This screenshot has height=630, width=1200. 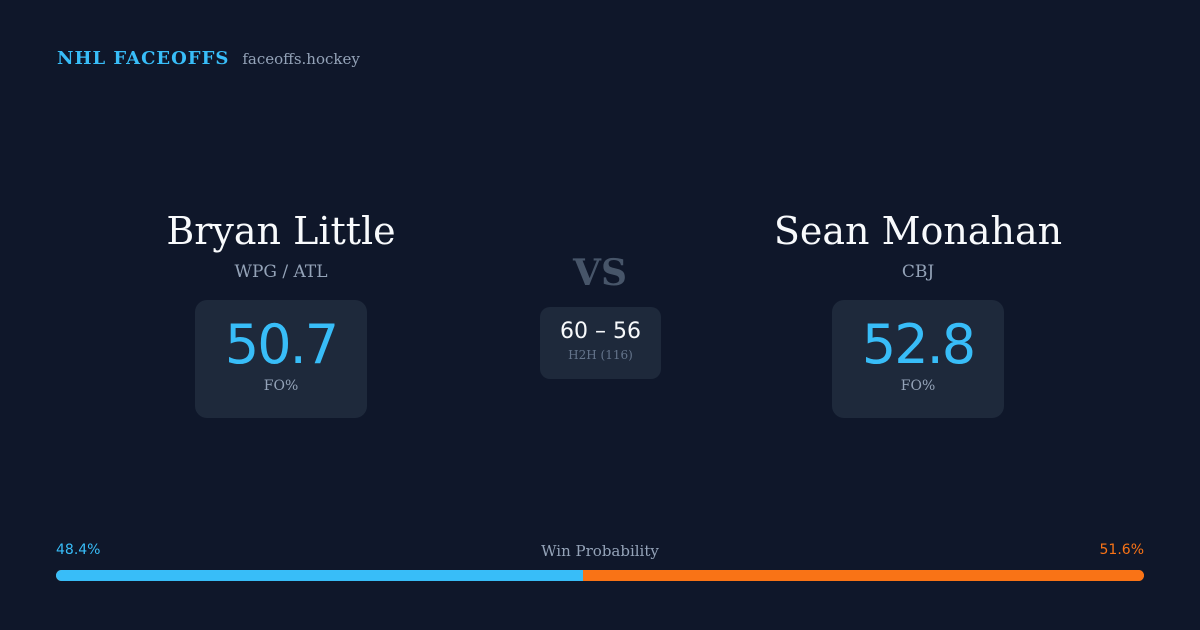 I want to click on player-right-fo-card: 52.8 FO%, so click(x=918, y=359).